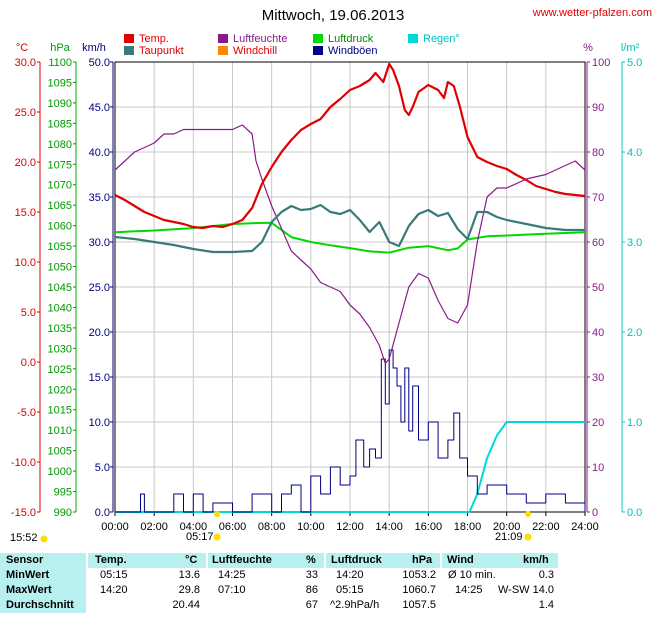 Image resolution: width=658 pixels, height=620 pixels. Describe the element at coordinates (260, 39) in the screenshot. I see `legend-label-luftfeuchte: Luftfeuchte` at that location.